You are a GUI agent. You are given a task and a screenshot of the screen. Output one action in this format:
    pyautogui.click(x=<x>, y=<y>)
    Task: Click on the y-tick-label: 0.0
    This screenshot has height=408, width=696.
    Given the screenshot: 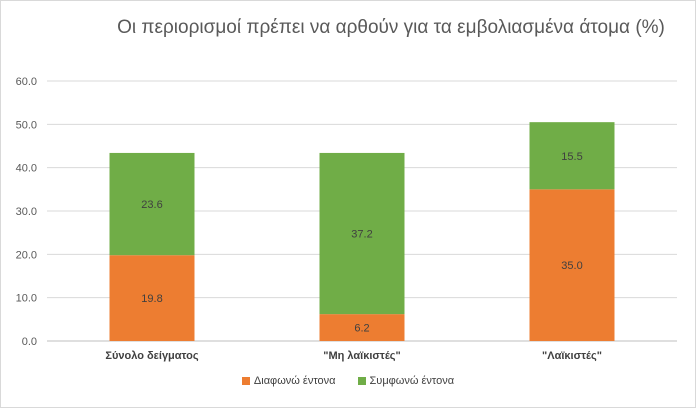 What is the action you would take?
    pyautogui.click(x=29, y=342)
    